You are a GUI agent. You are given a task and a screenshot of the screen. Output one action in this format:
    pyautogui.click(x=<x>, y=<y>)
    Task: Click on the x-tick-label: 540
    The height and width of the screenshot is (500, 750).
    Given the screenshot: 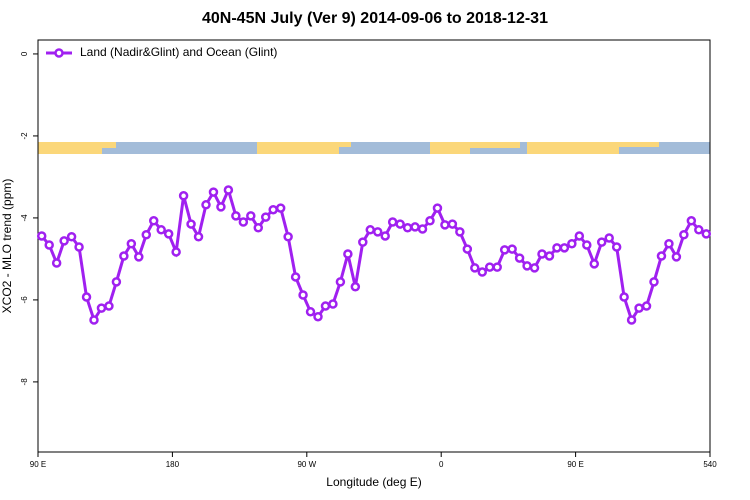 What is the action you would take?
    pyautogui.click(x=710, y=464)
    